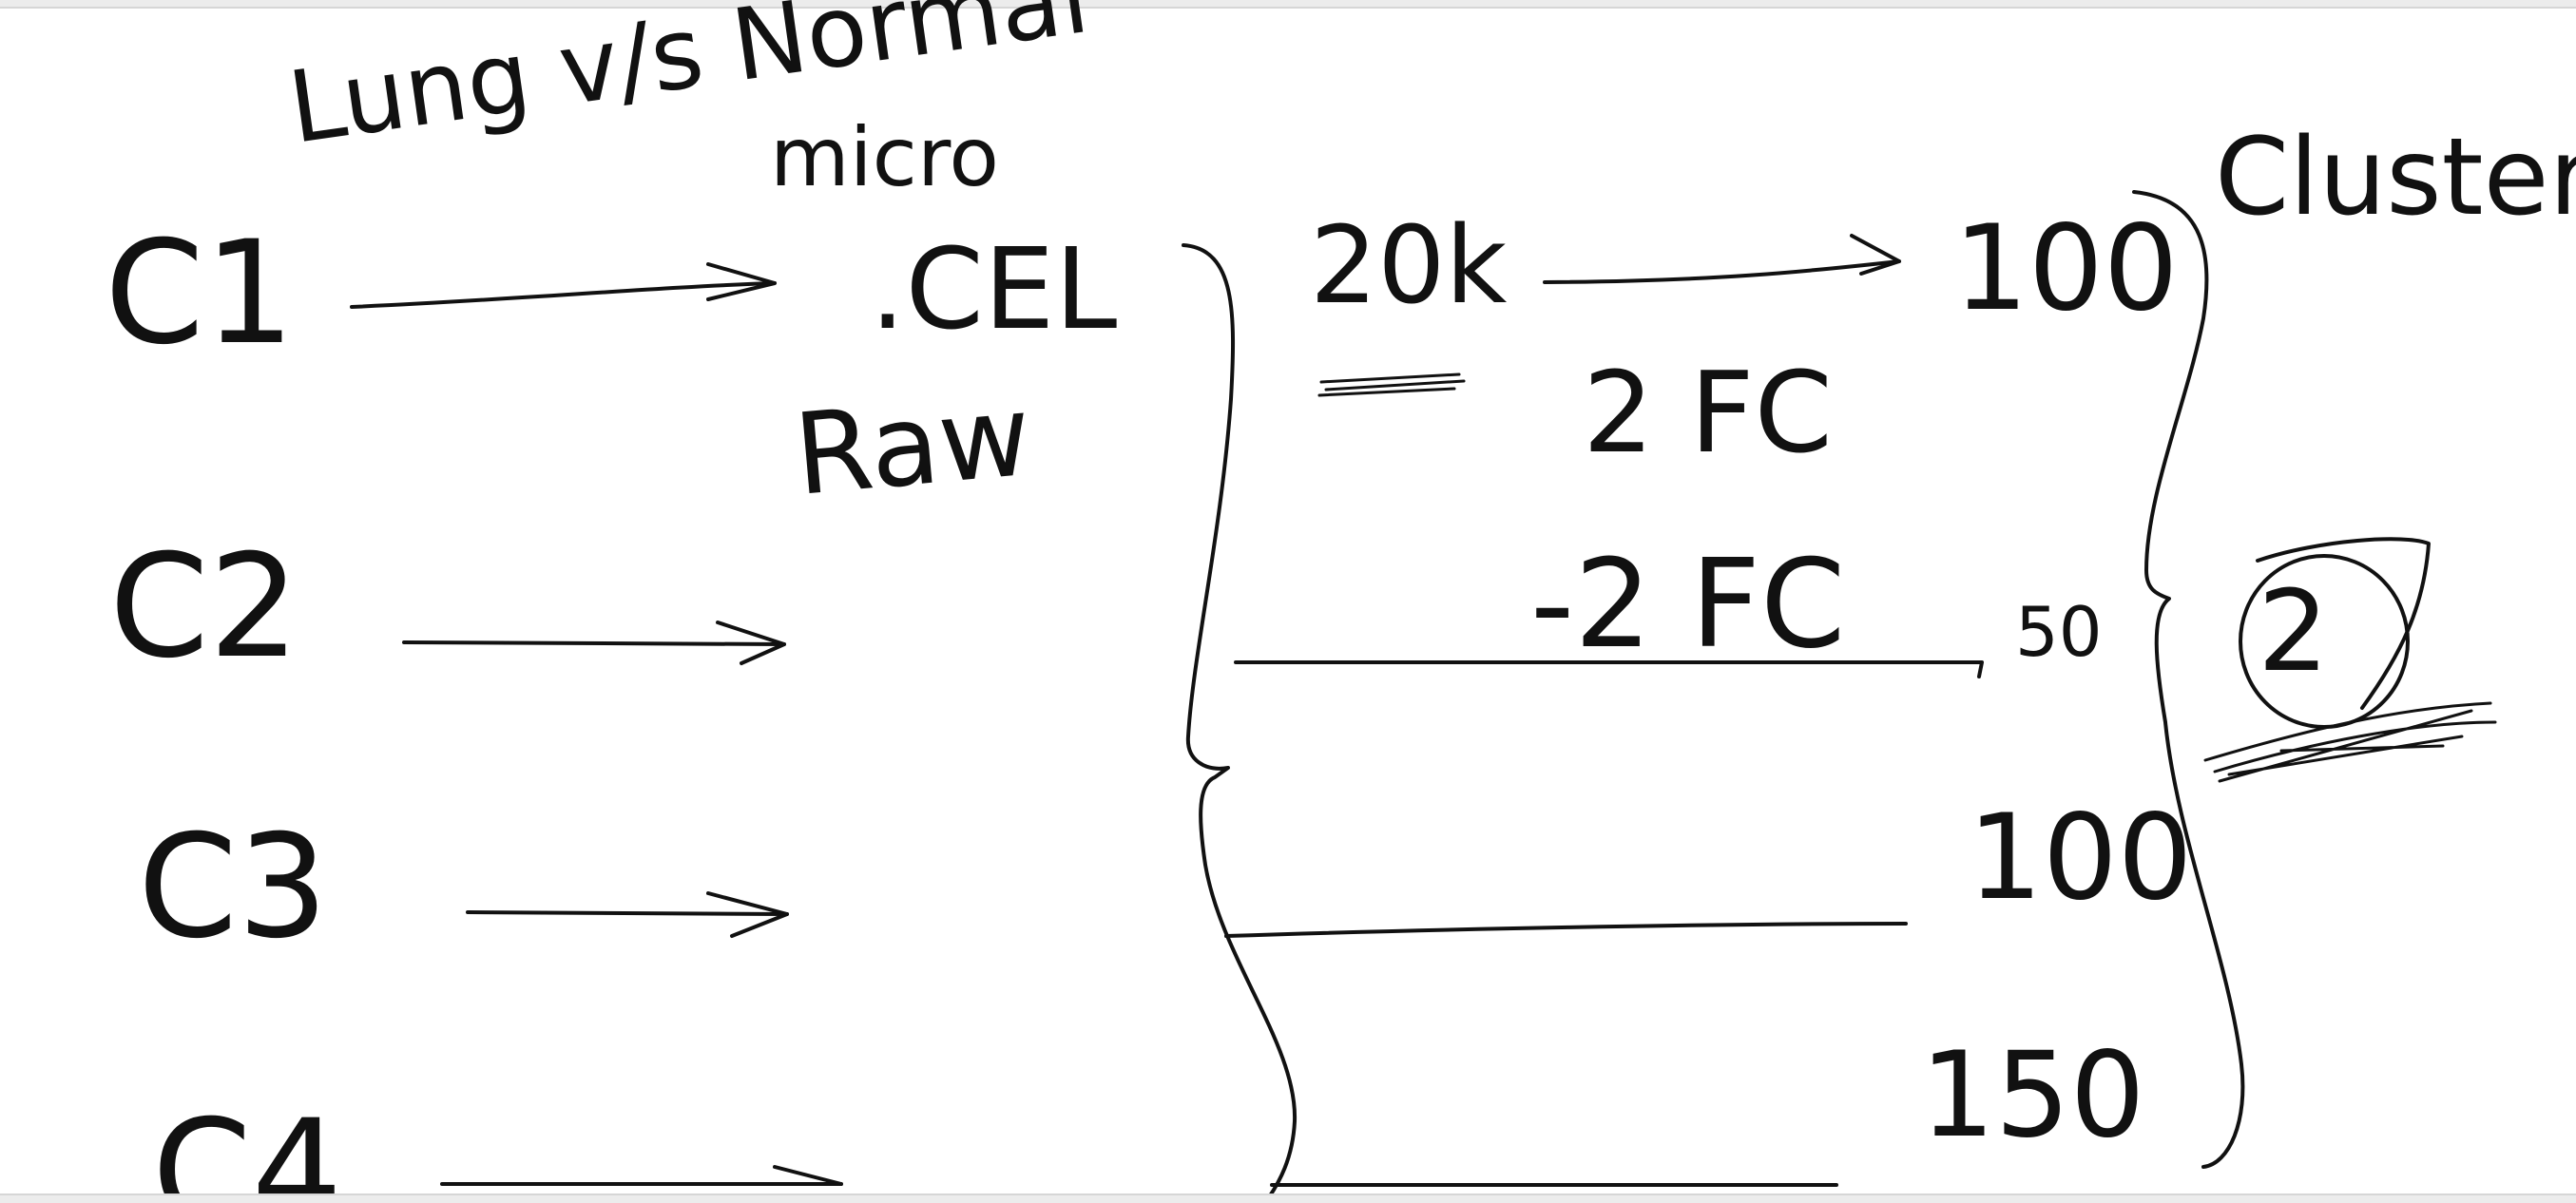 The width and height of the screenshot is (2576, 1203). What do you see at coordinates (594, 643) in the screenshot?
I see `arrow-c2` at bounding box center [594, 643].